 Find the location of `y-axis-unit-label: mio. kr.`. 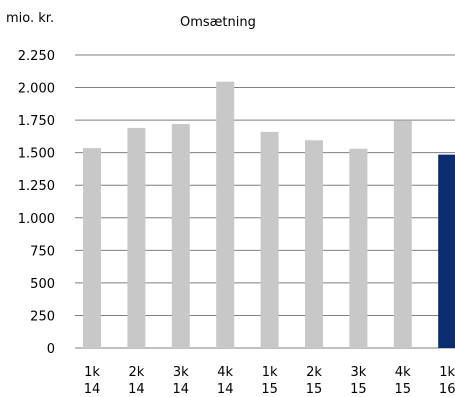

y-axis-unit-label: mio. kr. is located at coordinates (30, 18).